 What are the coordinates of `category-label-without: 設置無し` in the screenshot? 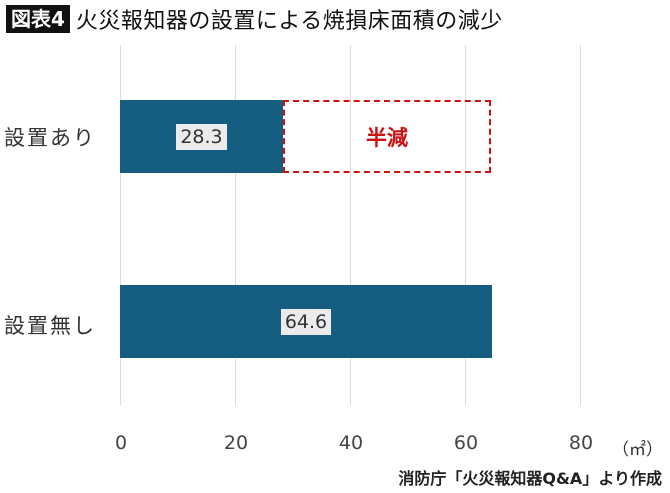 It's located at (50, 326).